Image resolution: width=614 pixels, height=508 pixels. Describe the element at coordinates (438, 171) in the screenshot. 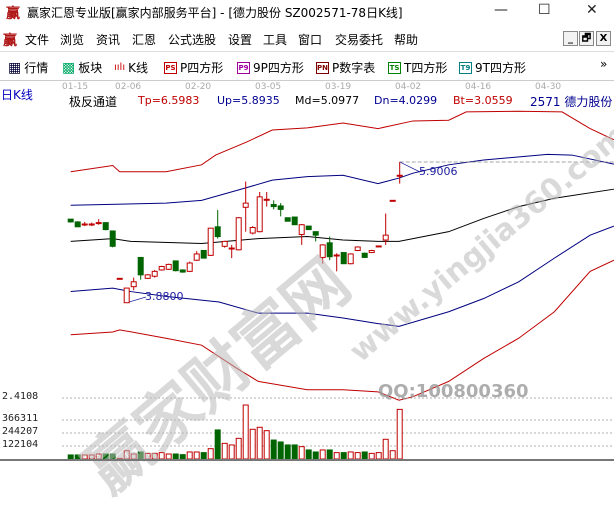

I see `high-price-label: 5.9006` at that location.